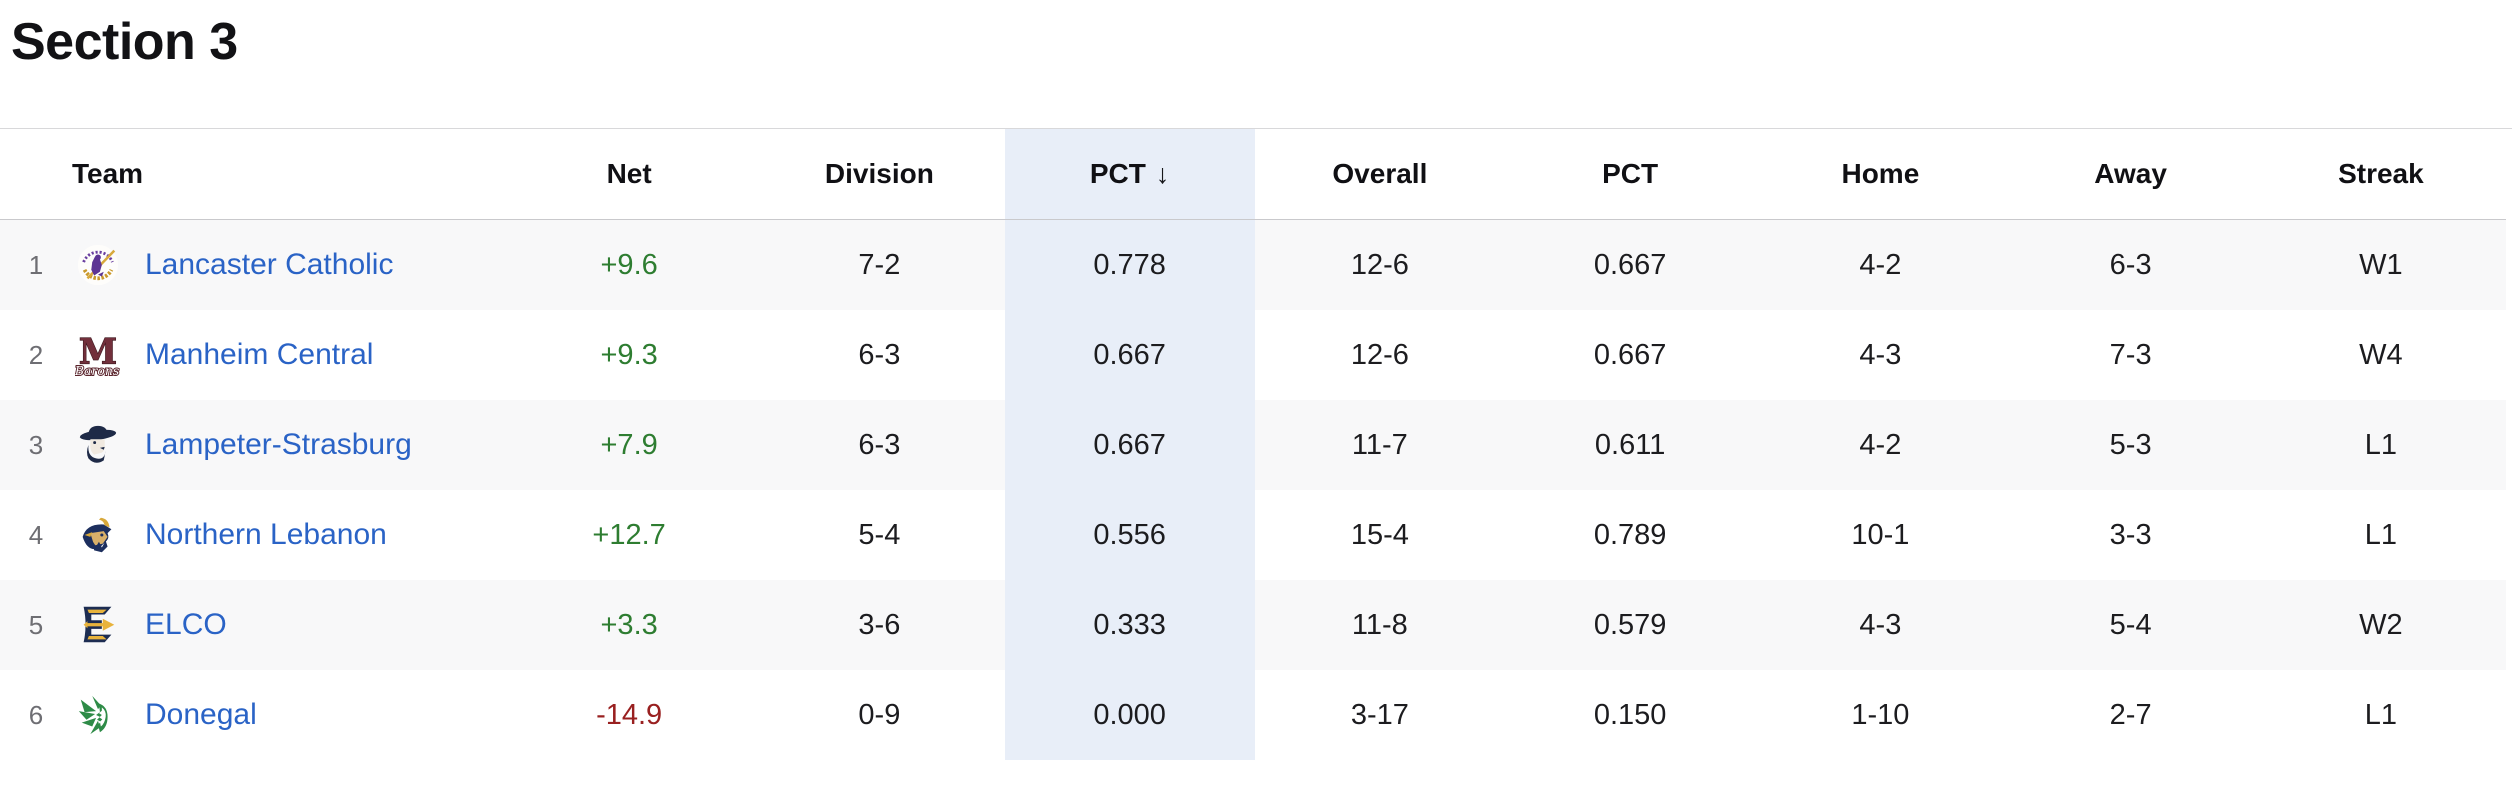 The height and width of the screenshot is (804, 2512). What do you see at coordinates (1380, 173) in the screenshot?
I see `column-header-overall: Overall` at bounding box center [1380, 173].